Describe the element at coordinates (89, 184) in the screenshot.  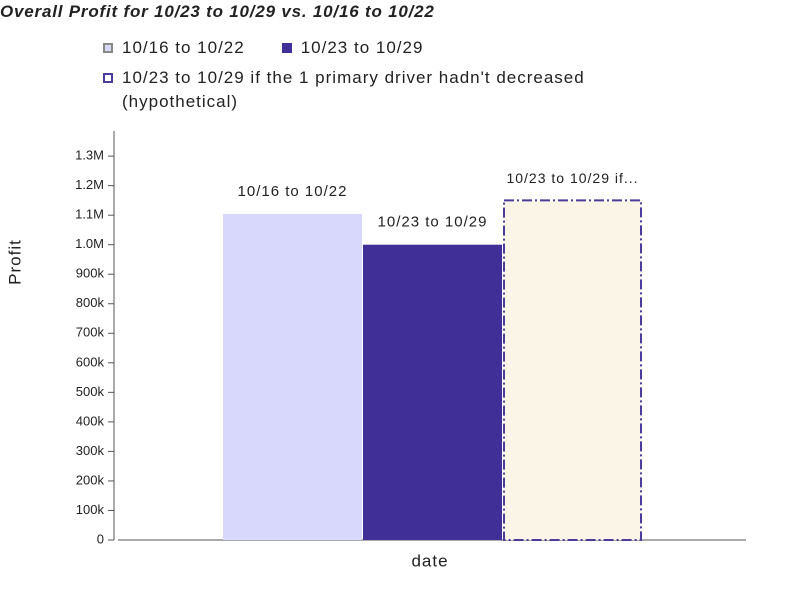
I see `y-tick-label: 1.2M` at that location.